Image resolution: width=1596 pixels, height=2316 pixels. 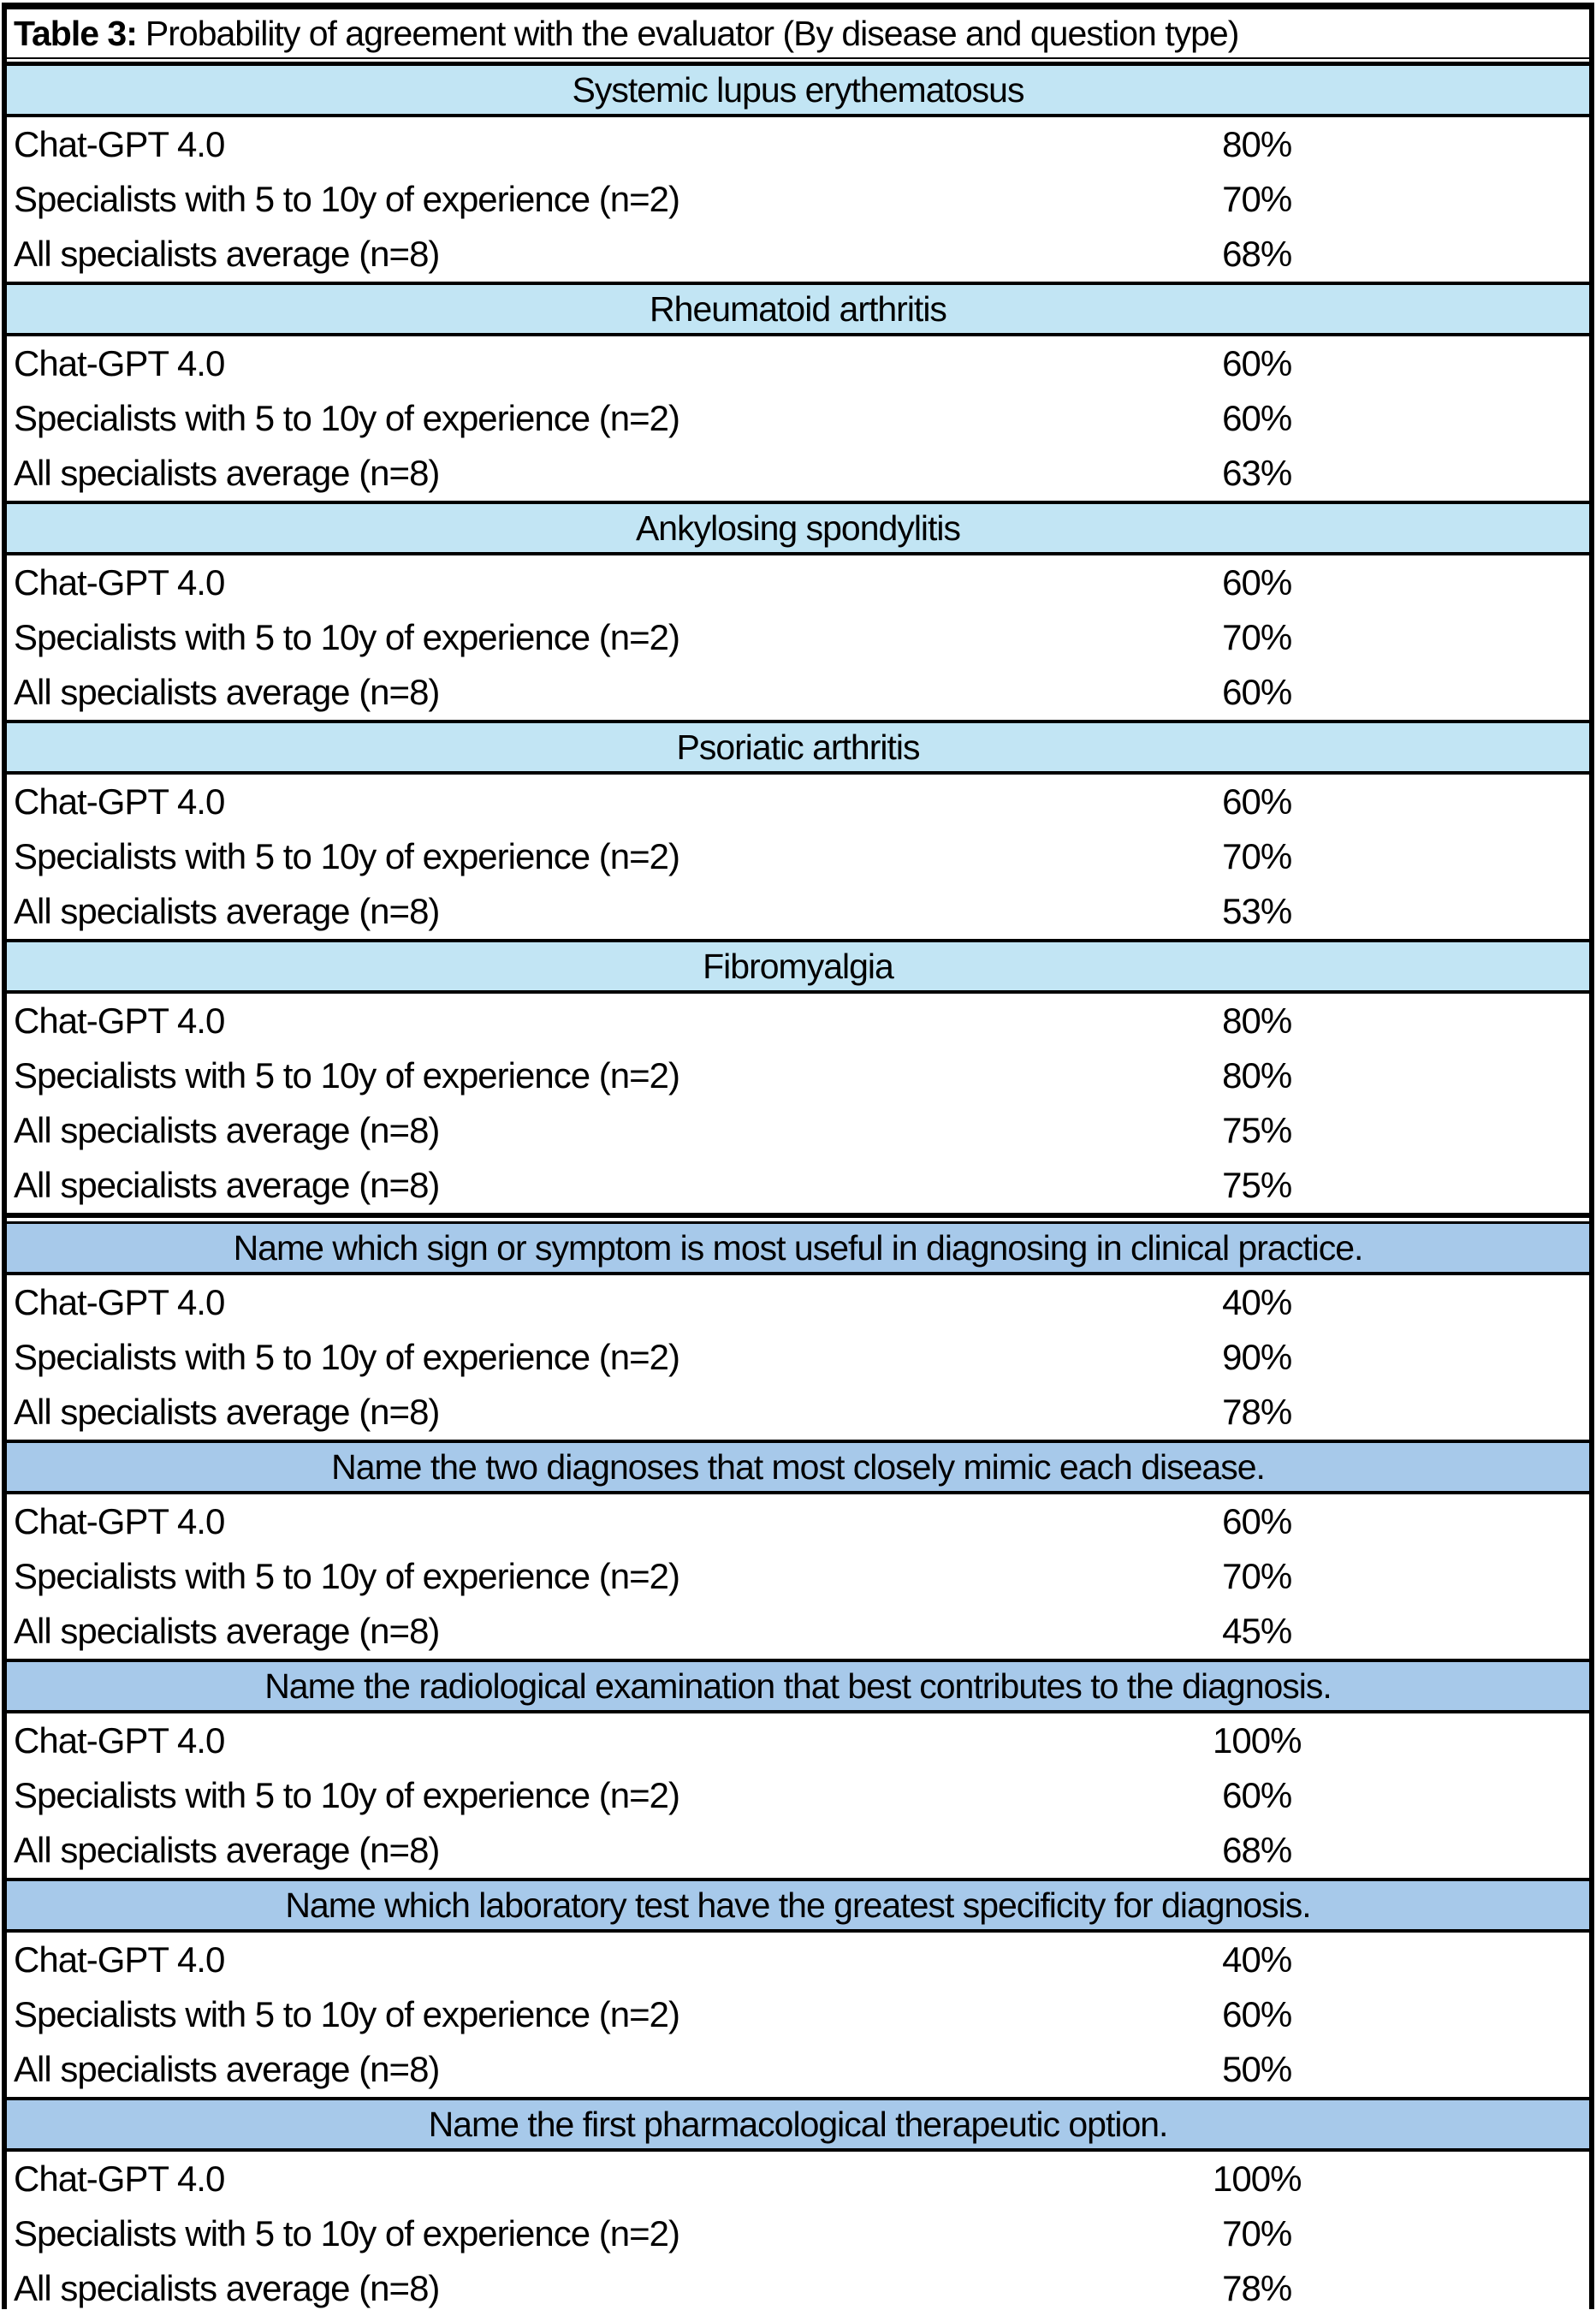 I want to click on disease-header: Ankylosing spondylitis, so click(x=798, y=528).